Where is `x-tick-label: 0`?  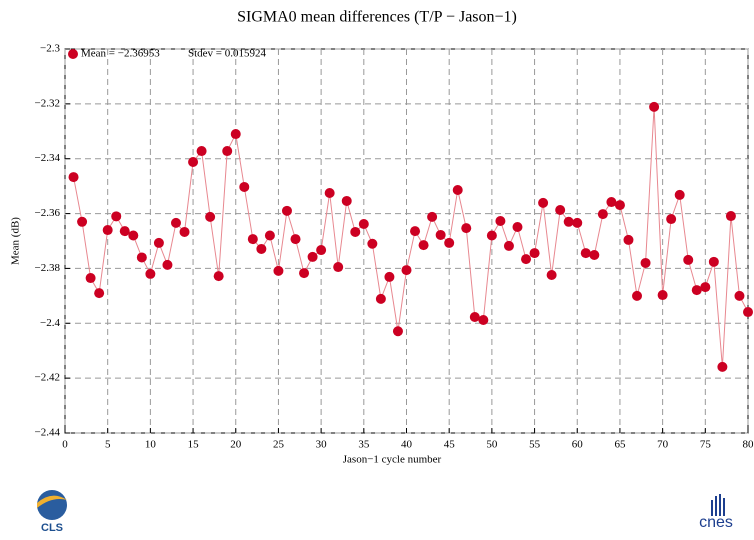 x-tick-label: 0 is located at coordinates (65, 445).